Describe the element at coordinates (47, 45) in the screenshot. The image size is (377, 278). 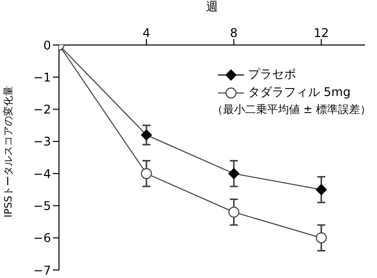
I see `y-tick-label: 0` at that location.